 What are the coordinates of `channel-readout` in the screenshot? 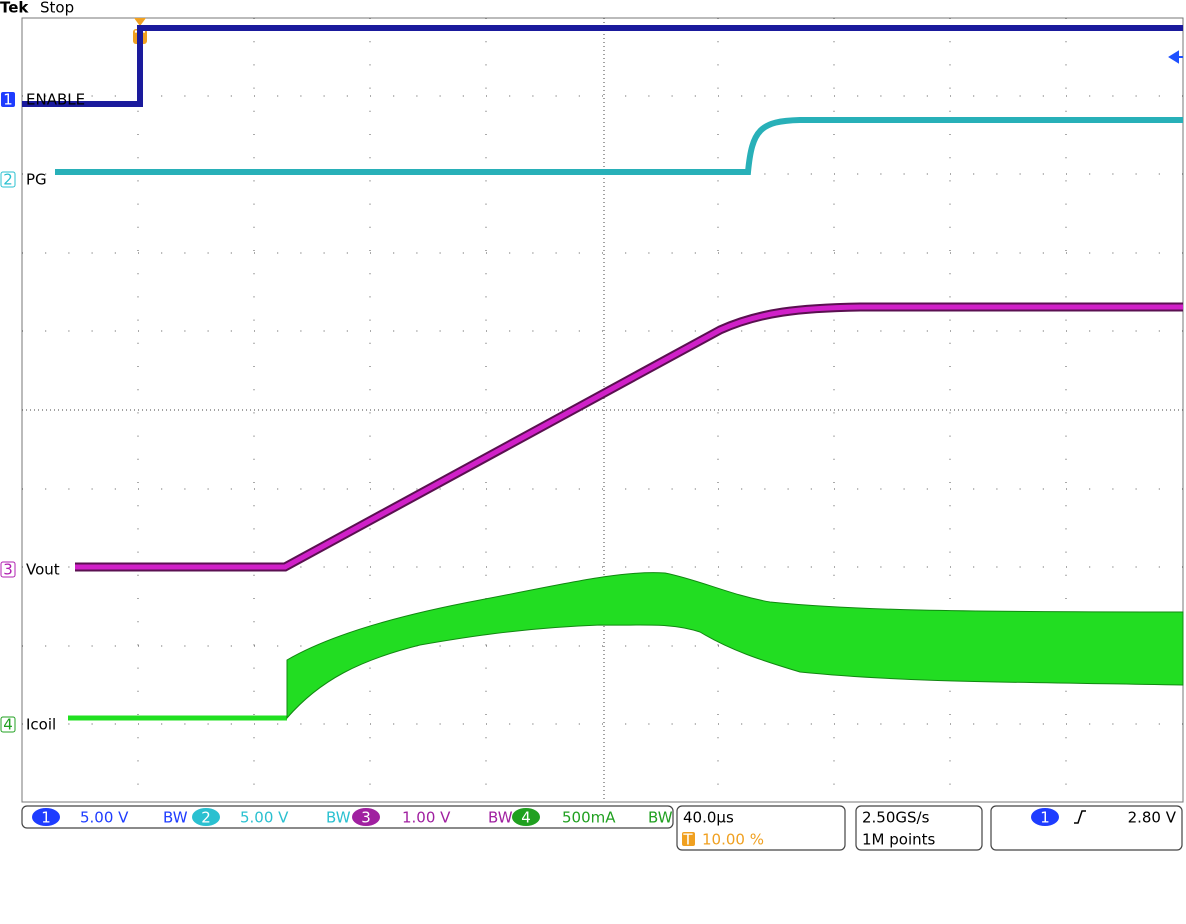 It's located at (347, 817).